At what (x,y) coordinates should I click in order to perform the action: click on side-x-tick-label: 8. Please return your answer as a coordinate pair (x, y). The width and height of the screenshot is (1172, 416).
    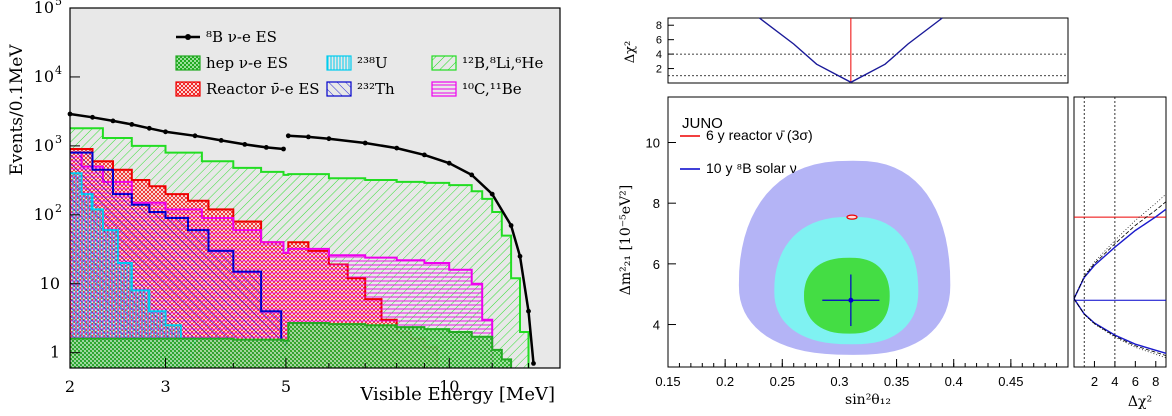
    Looking at the image, I should click on (1155, 381).